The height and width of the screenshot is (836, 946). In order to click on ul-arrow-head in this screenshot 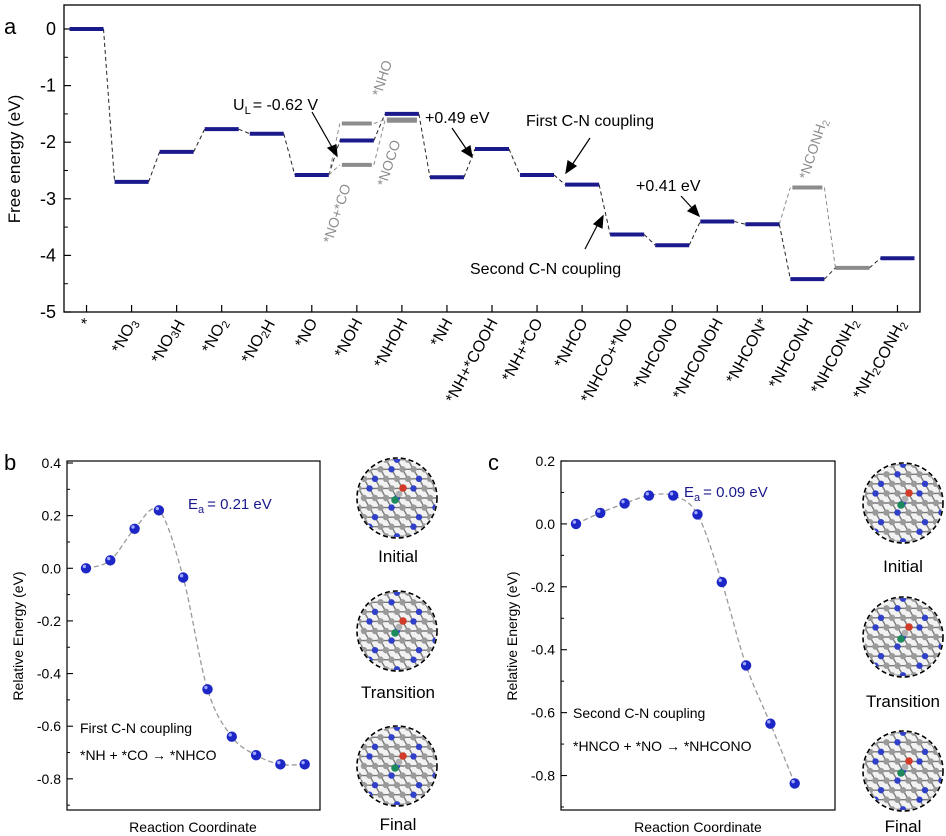, I will do `click(332, 151)`.